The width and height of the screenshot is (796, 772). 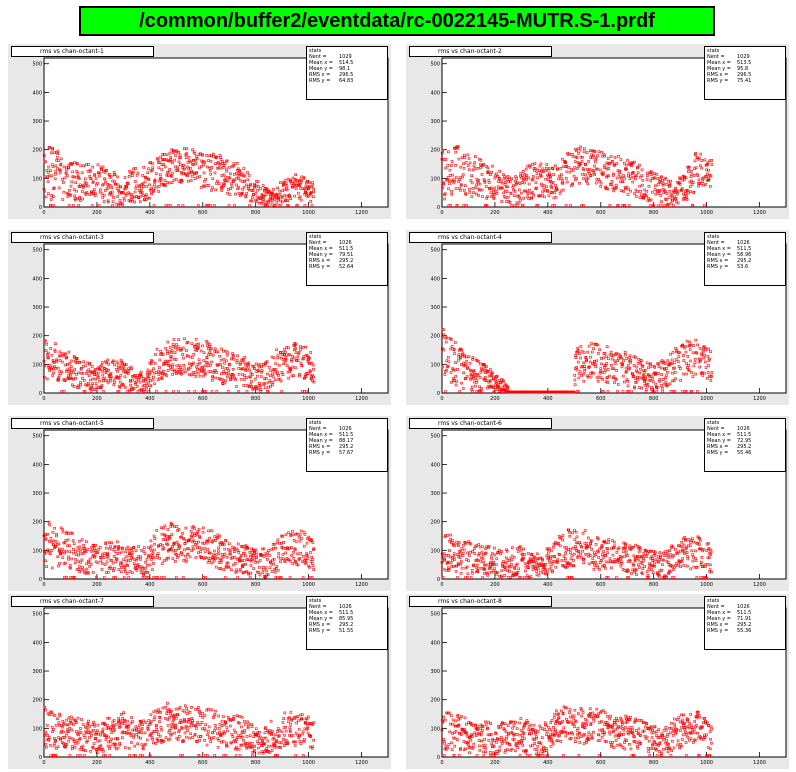 What do you see at coordinates (347, 255) in the screenshot?
I see `stats-row: Mean y = 79.51` at bounding box center [347, 255].